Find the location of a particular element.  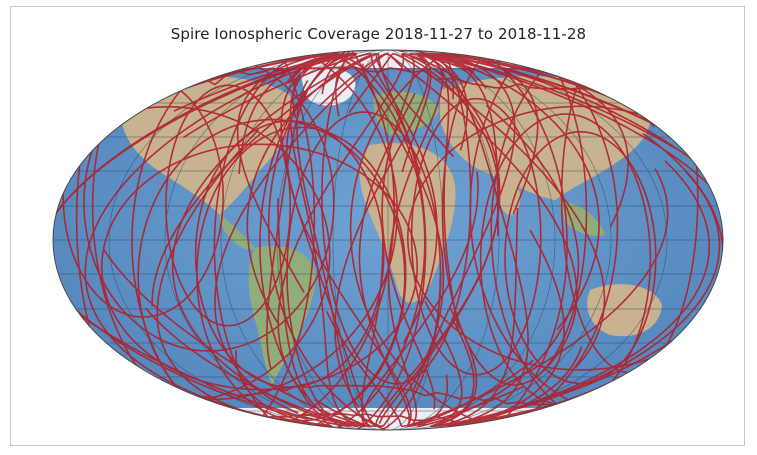

arctic-ice is located at coordinates (388, 59).